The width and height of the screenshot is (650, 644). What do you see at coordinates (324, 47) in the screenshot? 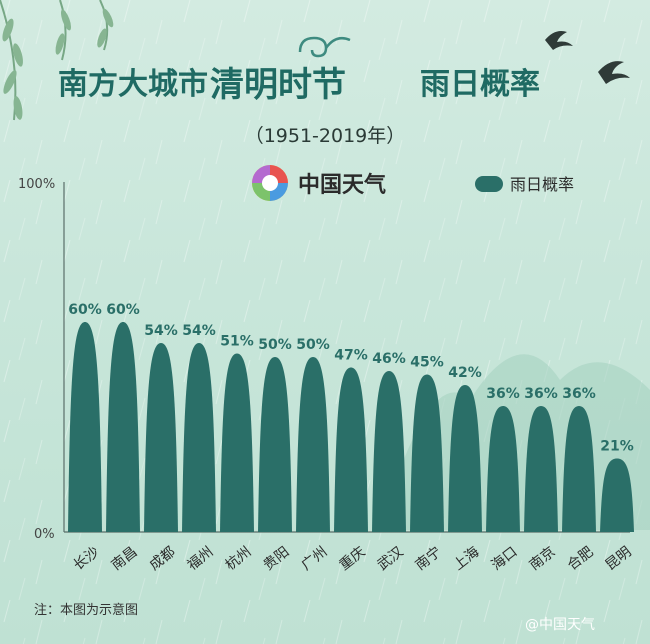
I see `cloud-ornament` at bounding box center [324, 47].